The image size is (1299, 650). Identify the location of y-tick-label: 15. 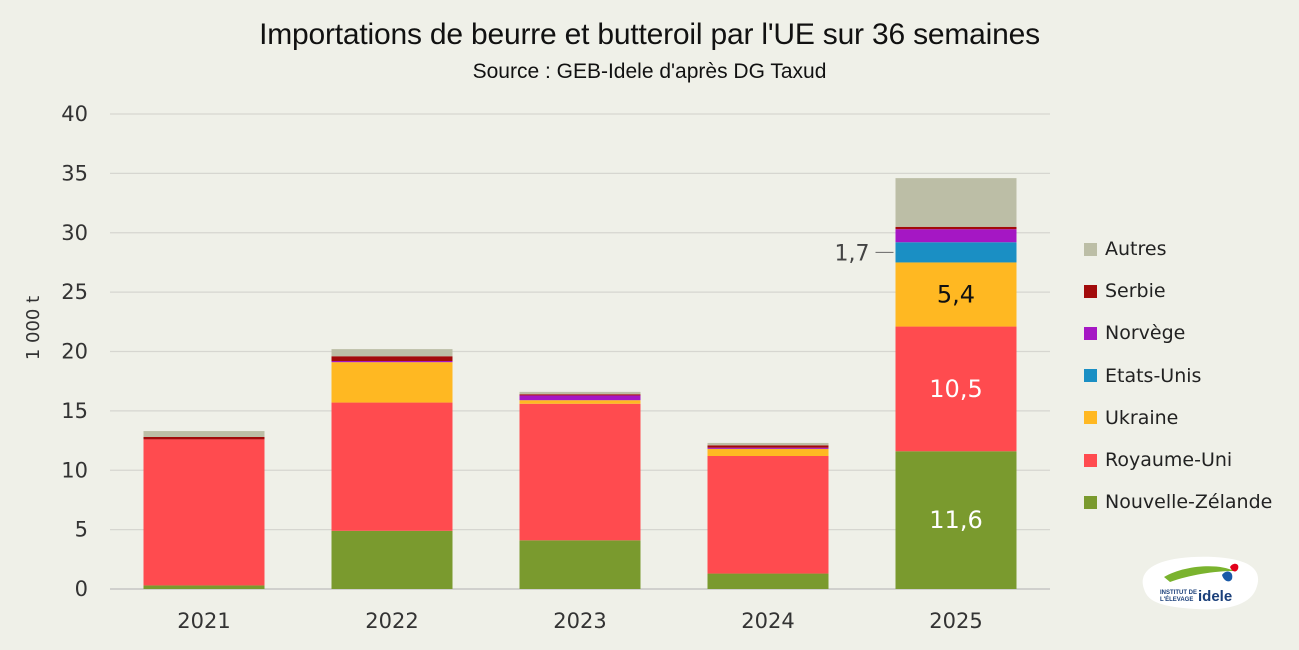
(74, 411).